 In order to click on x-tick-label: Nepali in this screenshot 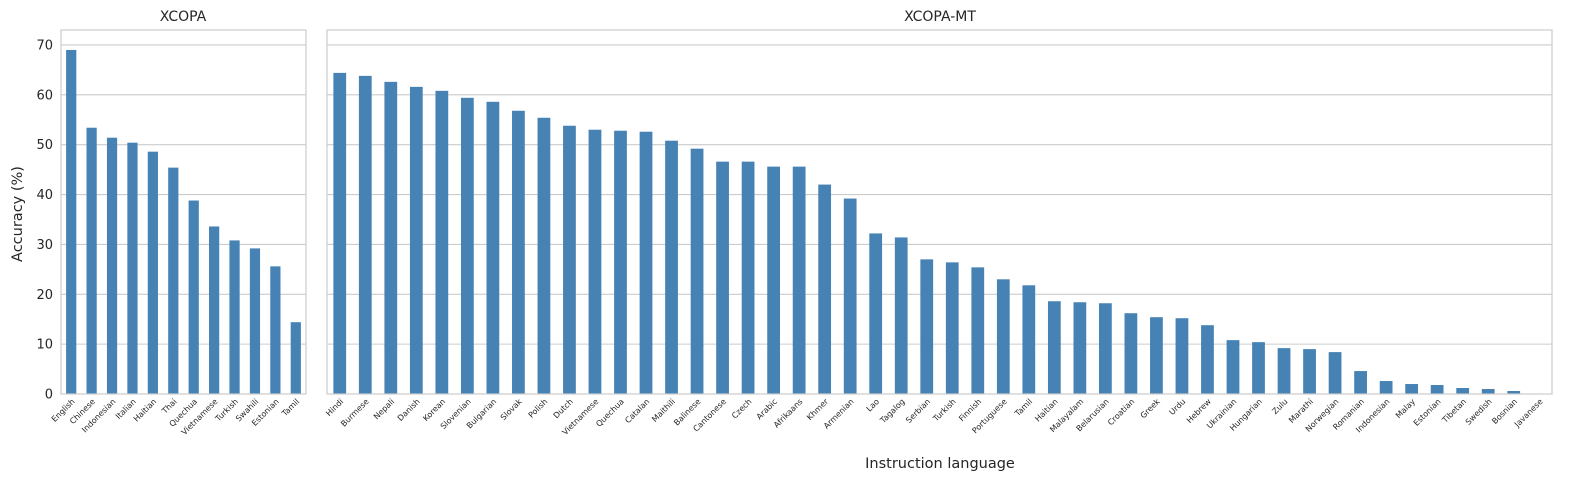, I will do `click(384, 409)`.